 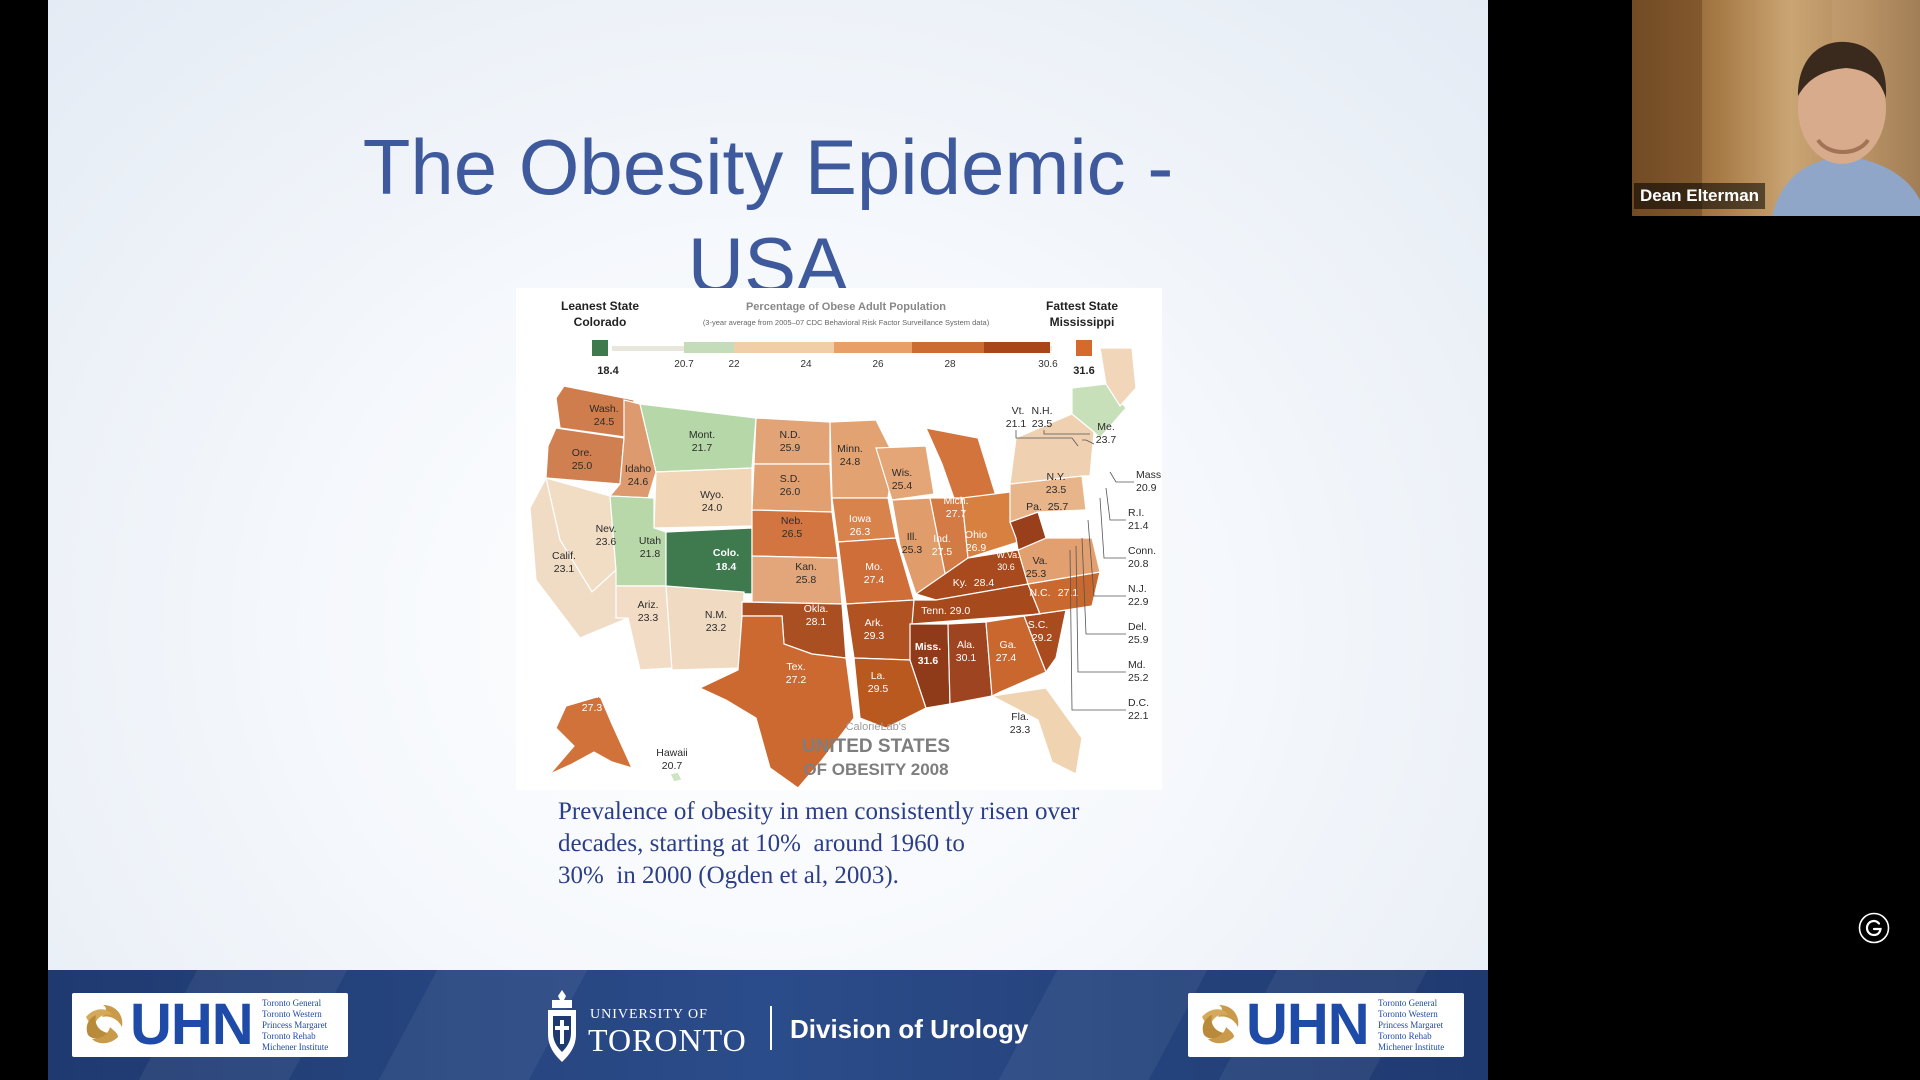 What do you see at coordinates (776, 702) in the screenshot?
I see `state-tx` at bounding box center [776, 702].